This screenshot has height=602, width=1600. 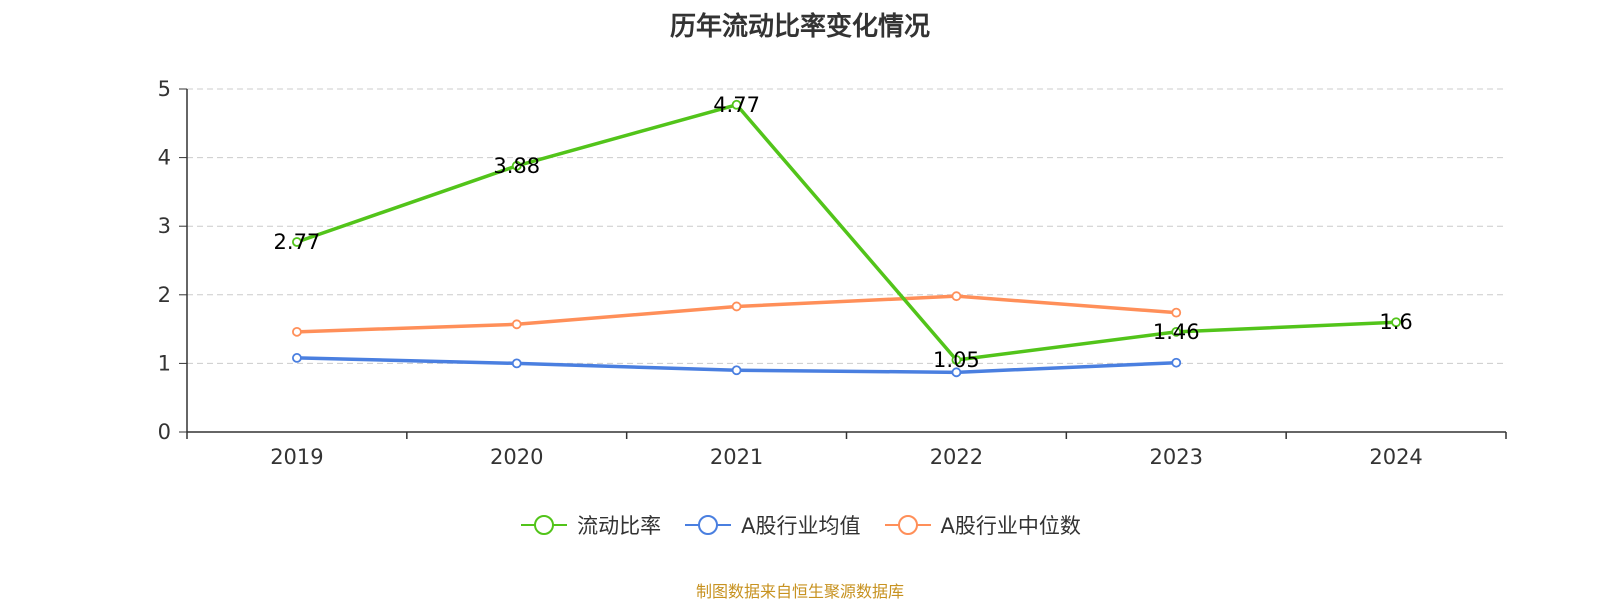 What do you see at coordinates (736, 457) in the screenshot?
I see `x-tick-label: 2021` at bounding box center [736, 457].